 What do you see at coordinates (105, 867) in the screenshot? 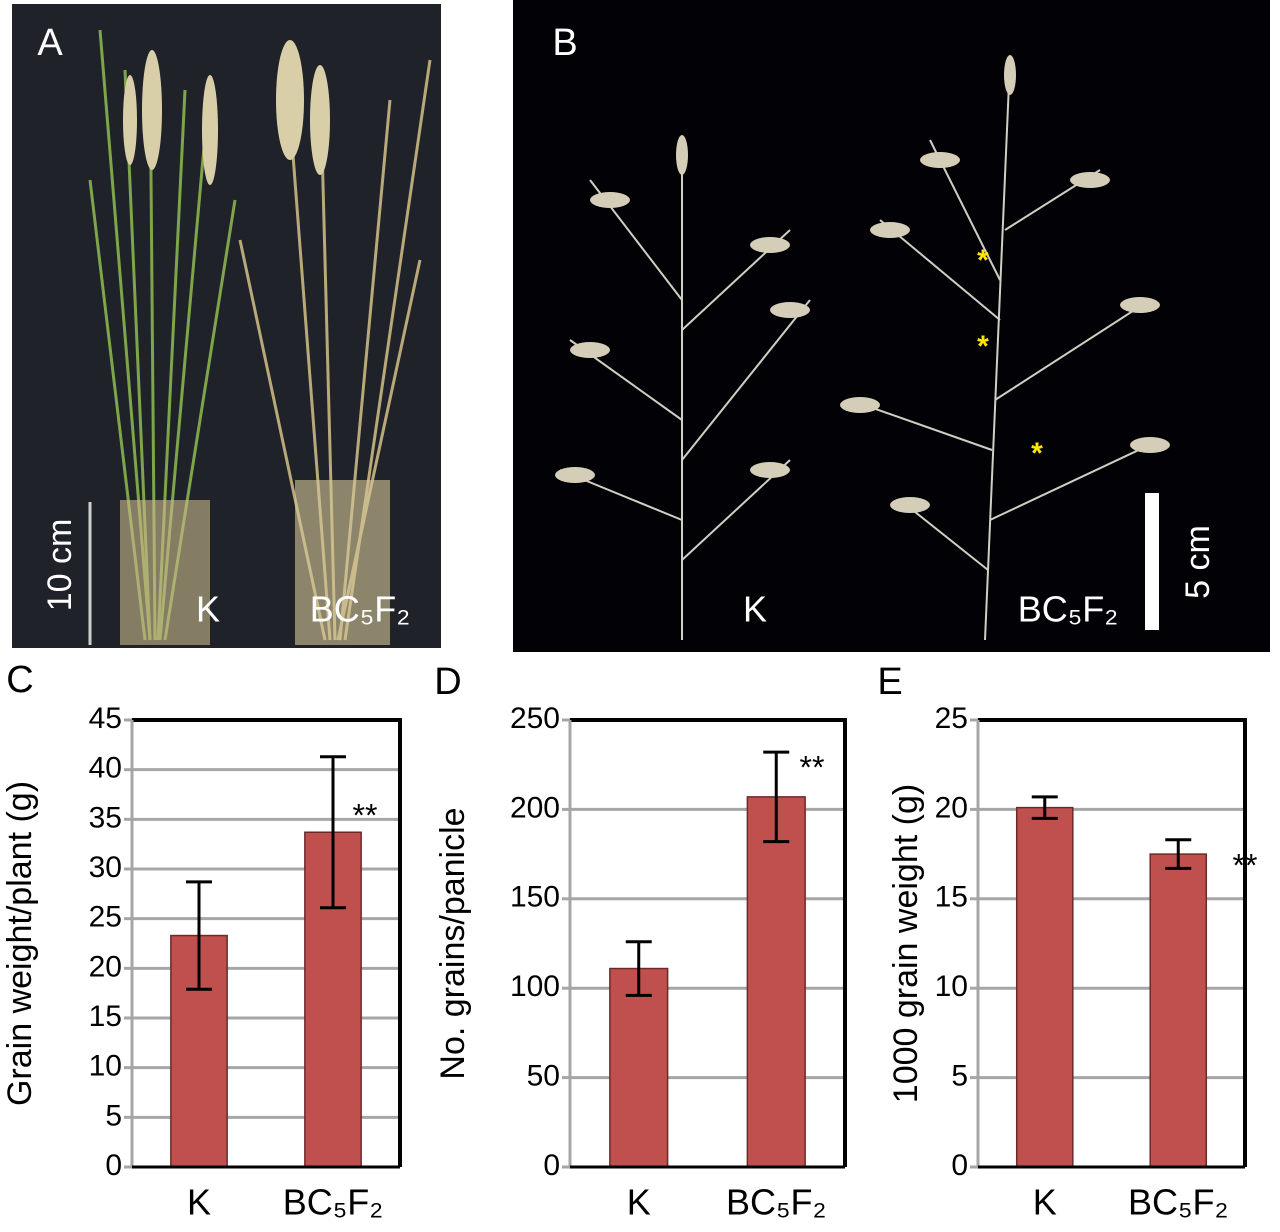
I see `y-tick-label: 30` at bounding box center [105, 867].